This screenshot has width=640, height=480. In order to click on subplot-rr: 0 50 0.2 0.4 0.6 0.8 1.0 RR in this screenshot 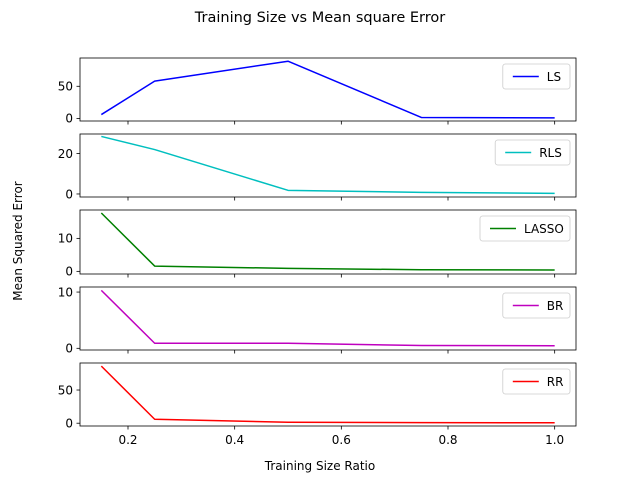, I will do `click(317, 404)`.